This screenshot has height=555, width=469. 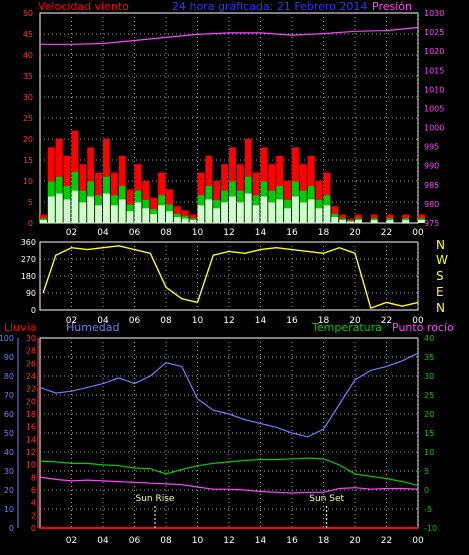 What do you see at coordinates (28, 55) in the screenshot?
I see `wind-y-tick: 40` at bounding box center [28, 55].